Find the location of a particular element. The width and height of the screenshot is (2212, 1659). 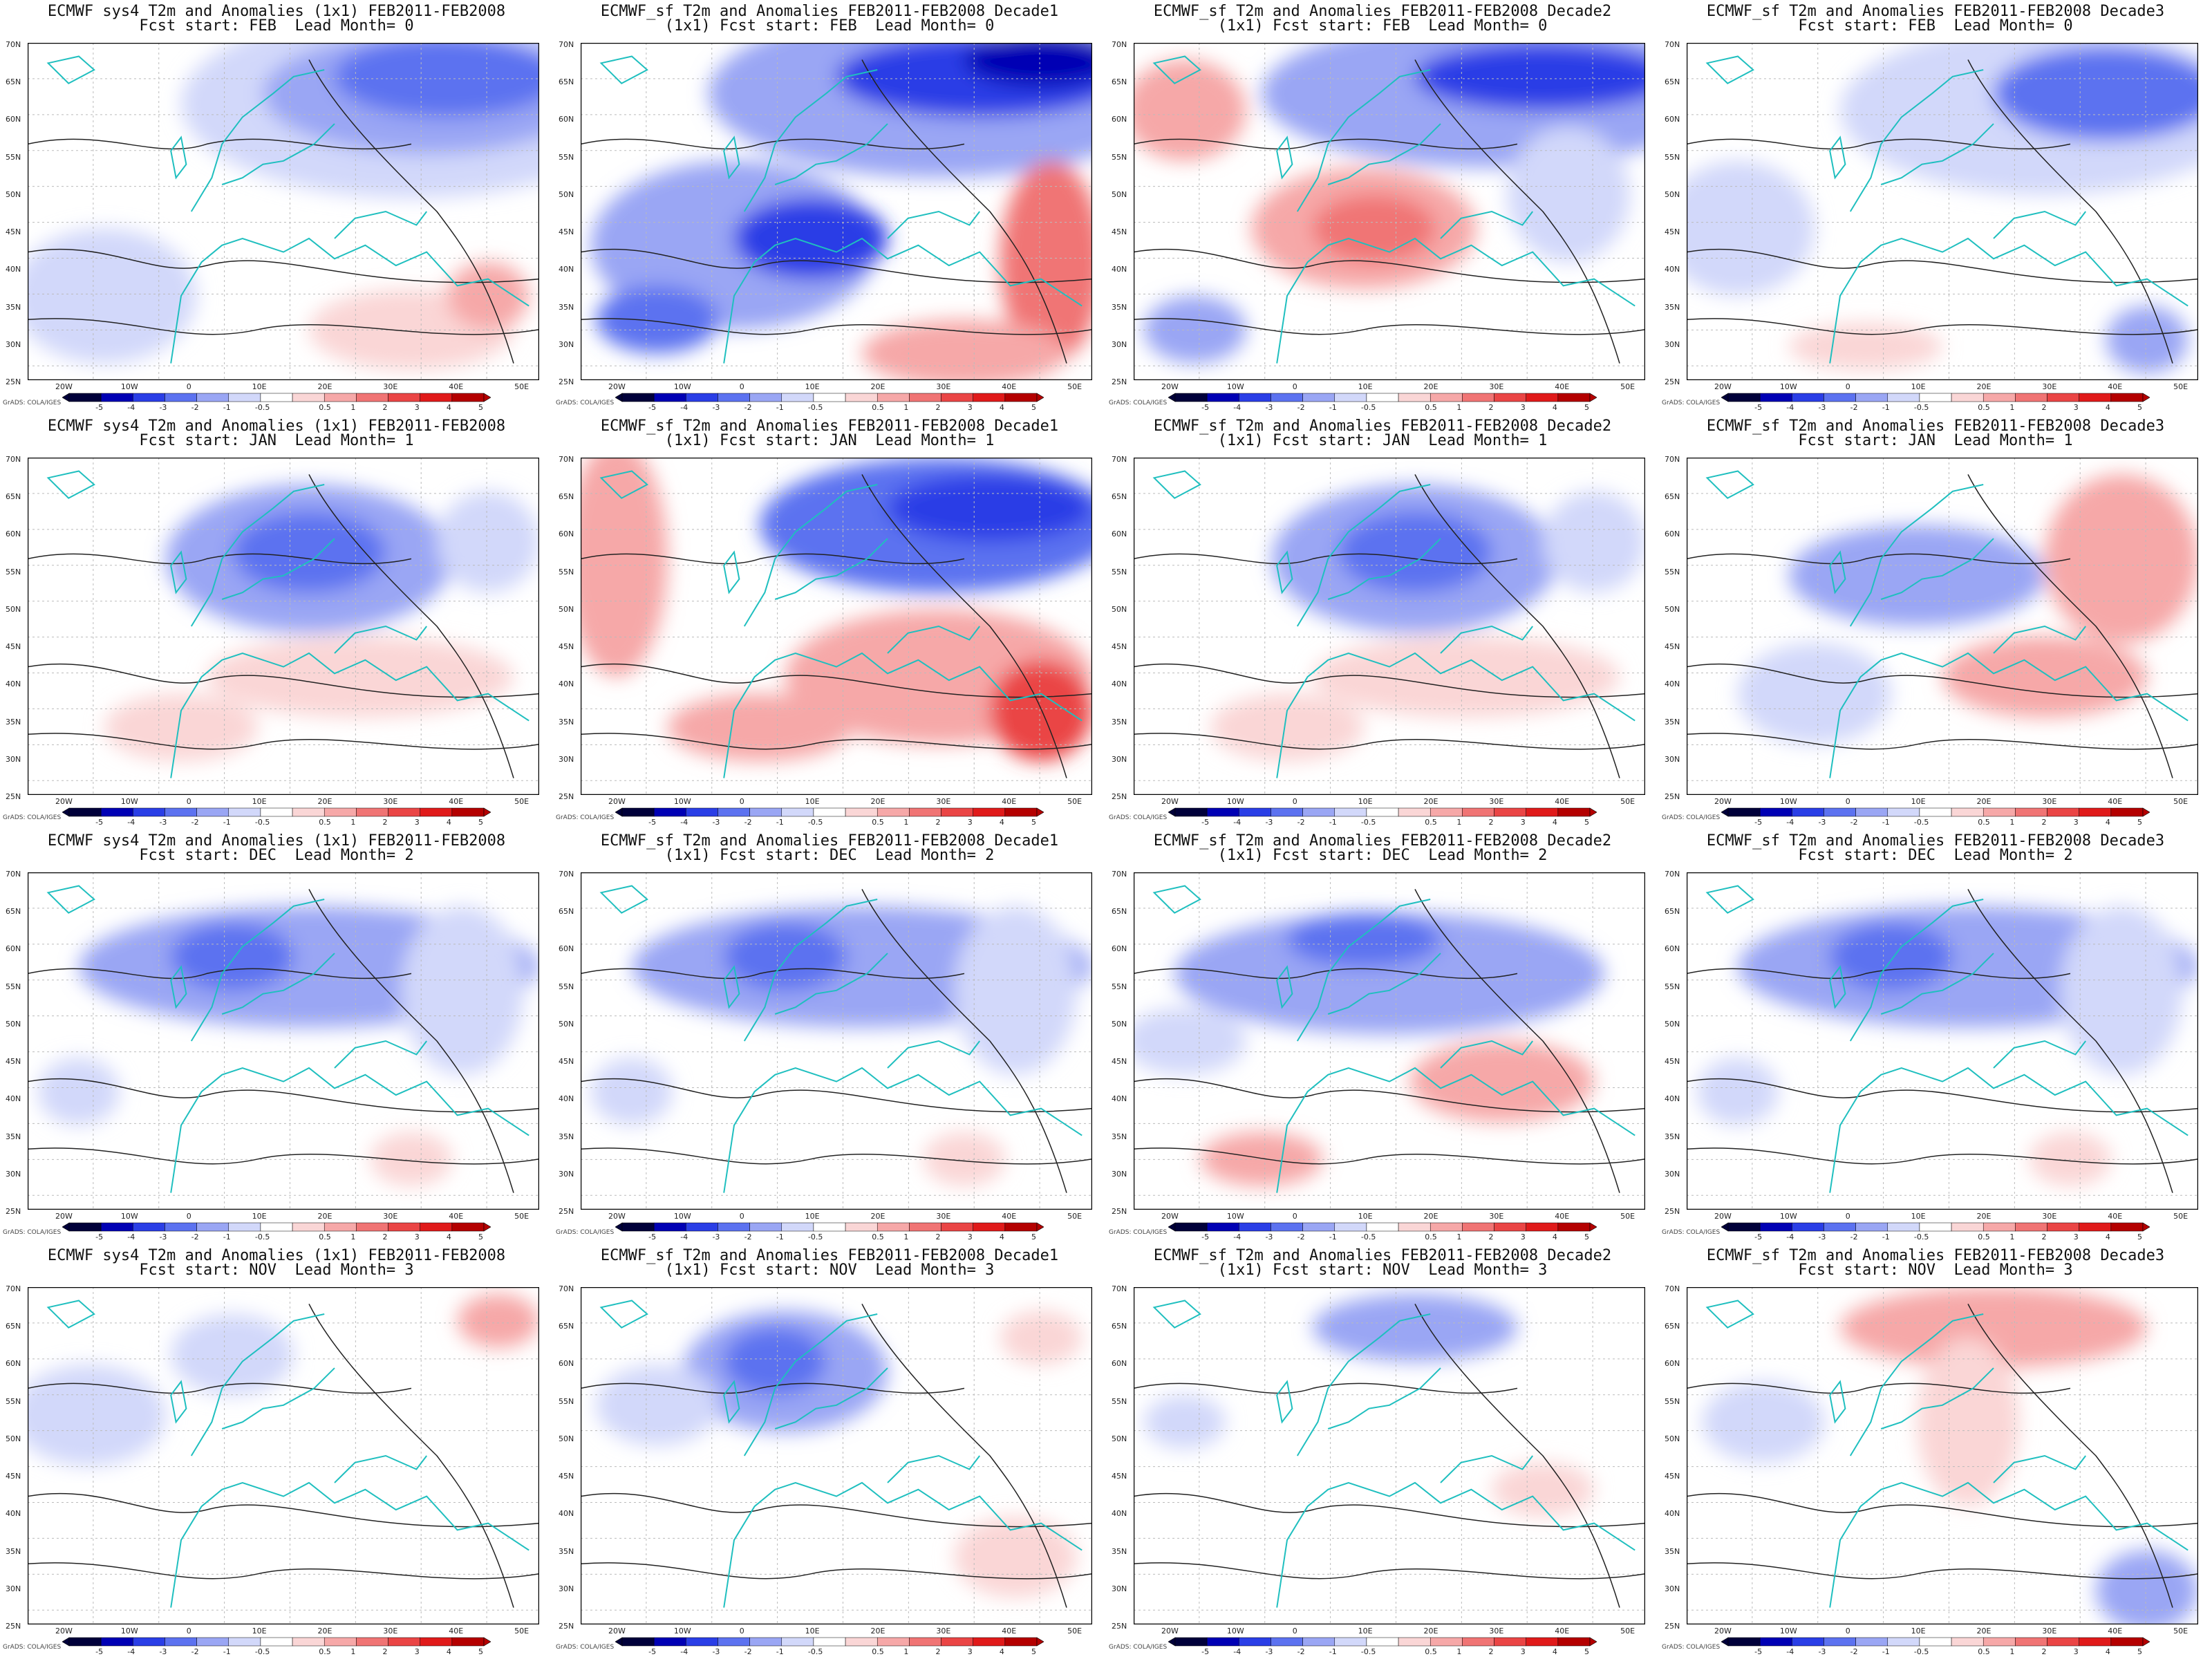

colorbar-arrow-left is located at coordinates (66, 812).